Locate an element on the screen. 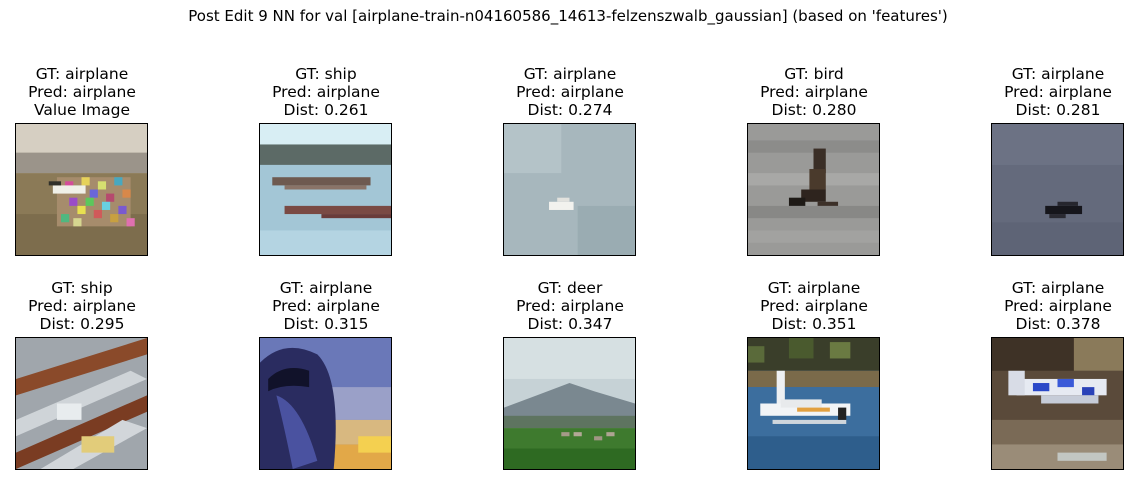 This screenshot has width=1136, height=486. distance-label: Dist: 0.281 is located at coordinates (1058, 110).